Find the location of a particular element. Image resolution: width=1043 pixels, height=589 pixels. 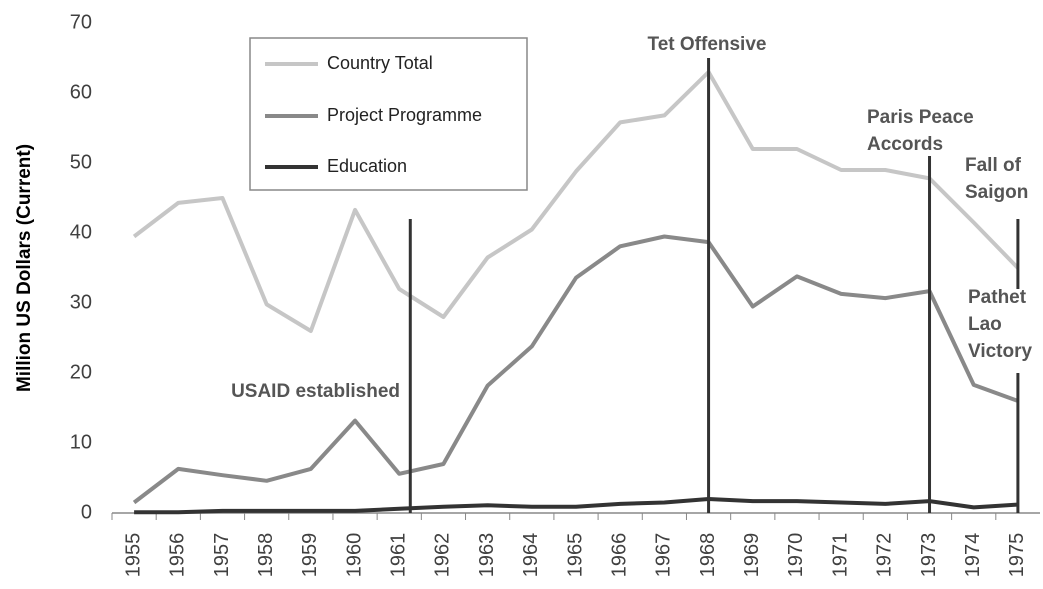

annotation: Fall of is located at coordinates (993, 165).